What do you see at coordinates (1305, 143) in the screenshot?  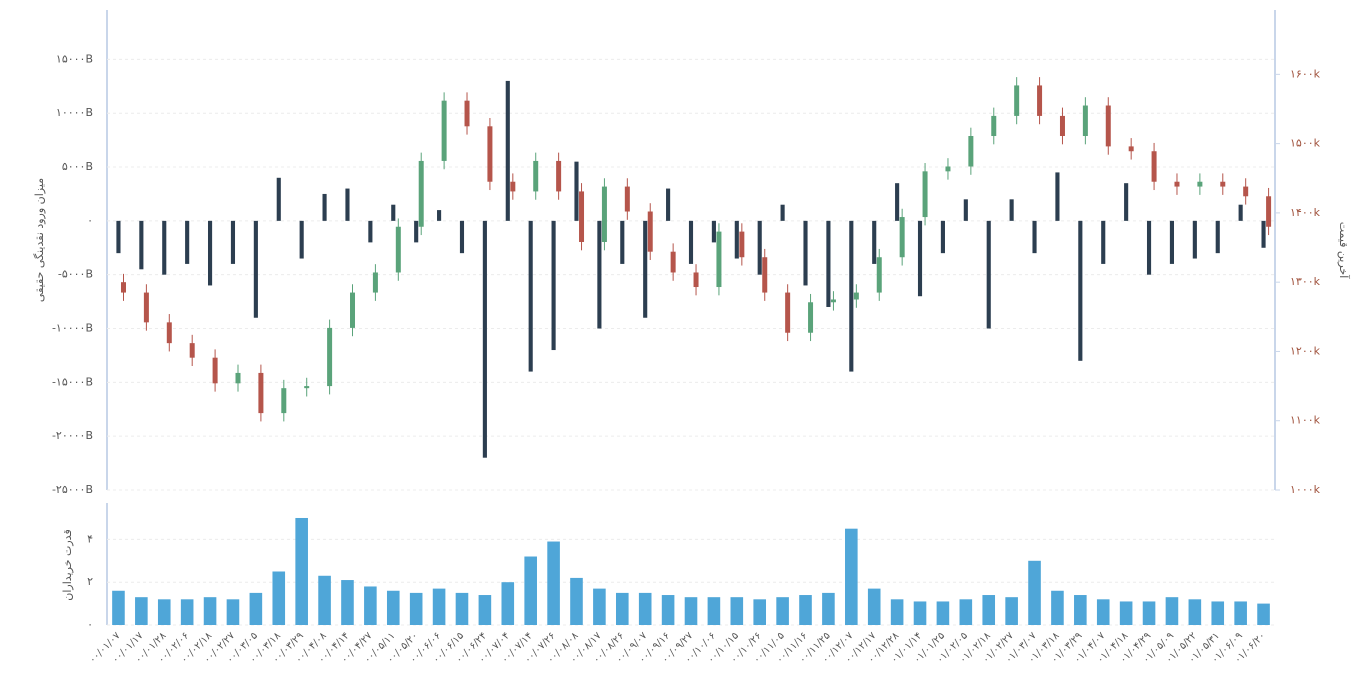 I see `y2-tick-label: ۱۵۰۰k` at bounding box center [1305, 143].